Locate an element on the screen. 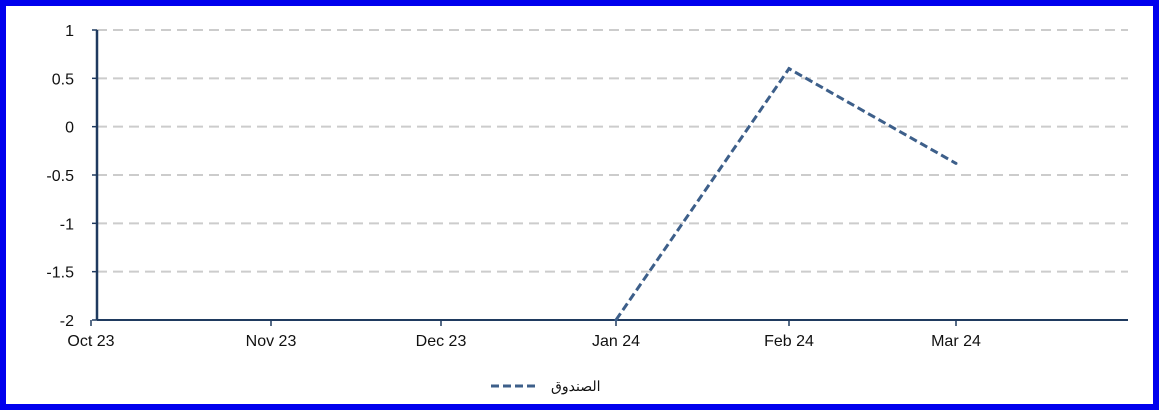  y-tick-label: -1 is located at coordinates (67, 224).